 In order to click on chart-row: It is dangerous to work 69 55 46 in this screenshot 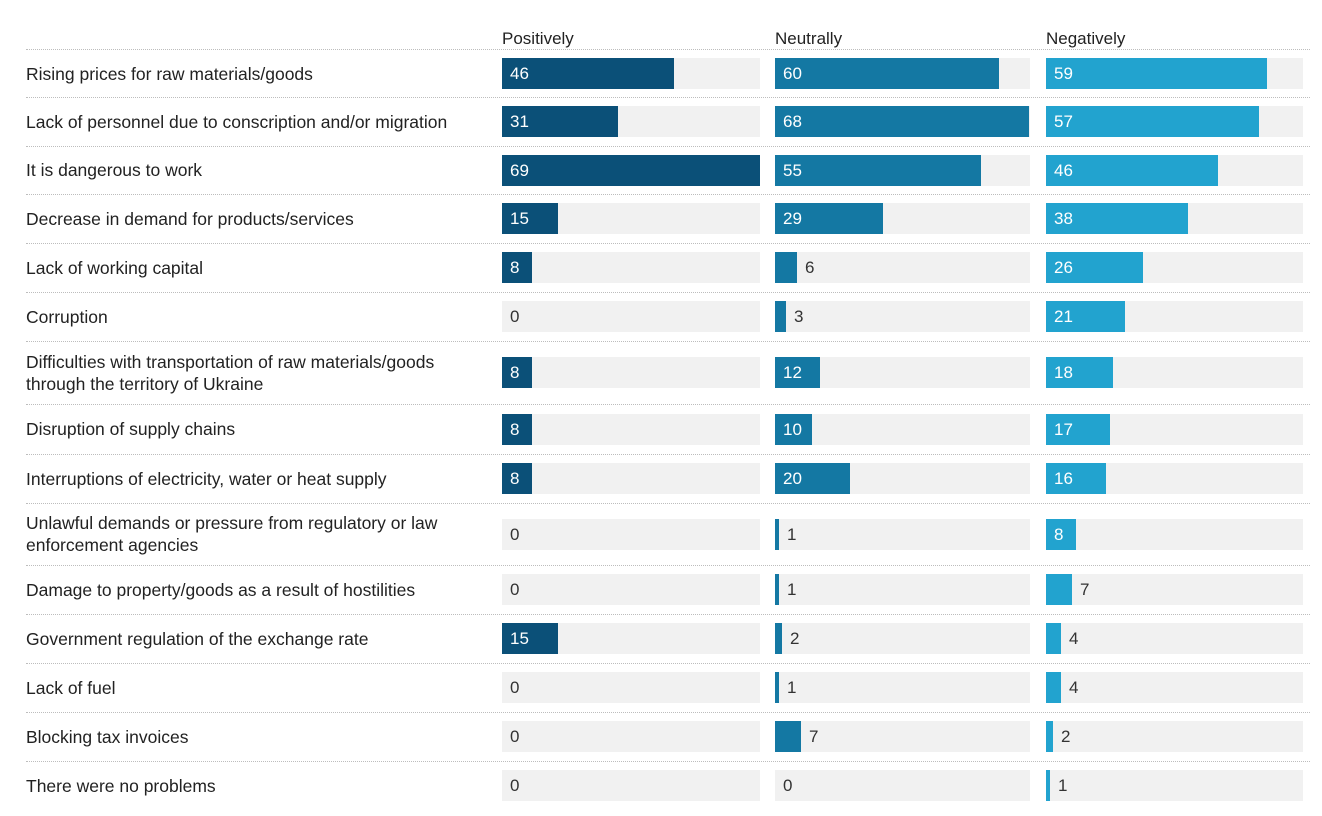, I will do `click(668, 170)`.